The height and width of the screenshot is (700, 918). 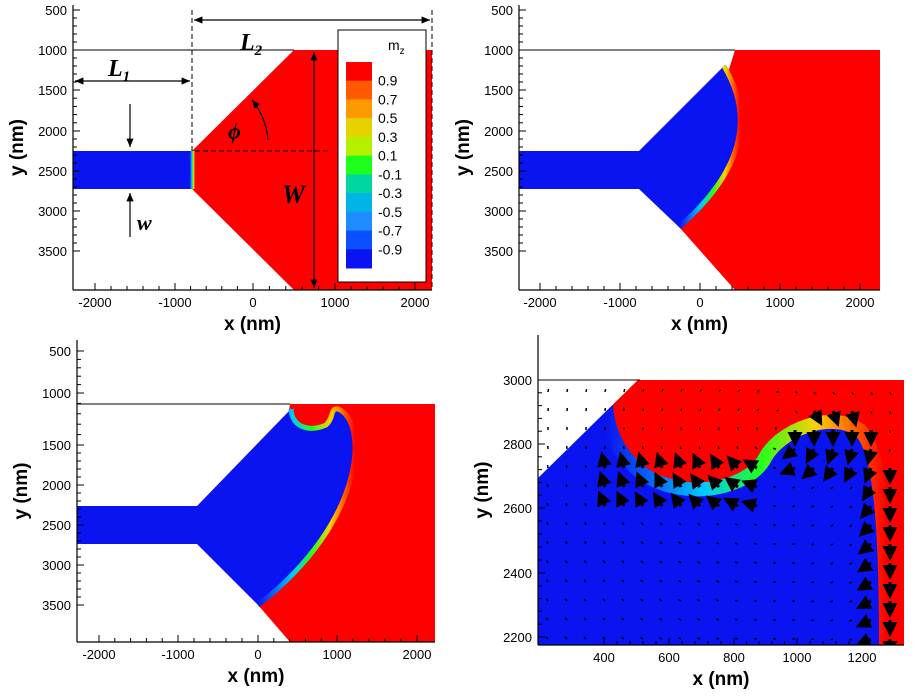 I want to click on x-tick-label: -1000, so click(x=177, y=654).